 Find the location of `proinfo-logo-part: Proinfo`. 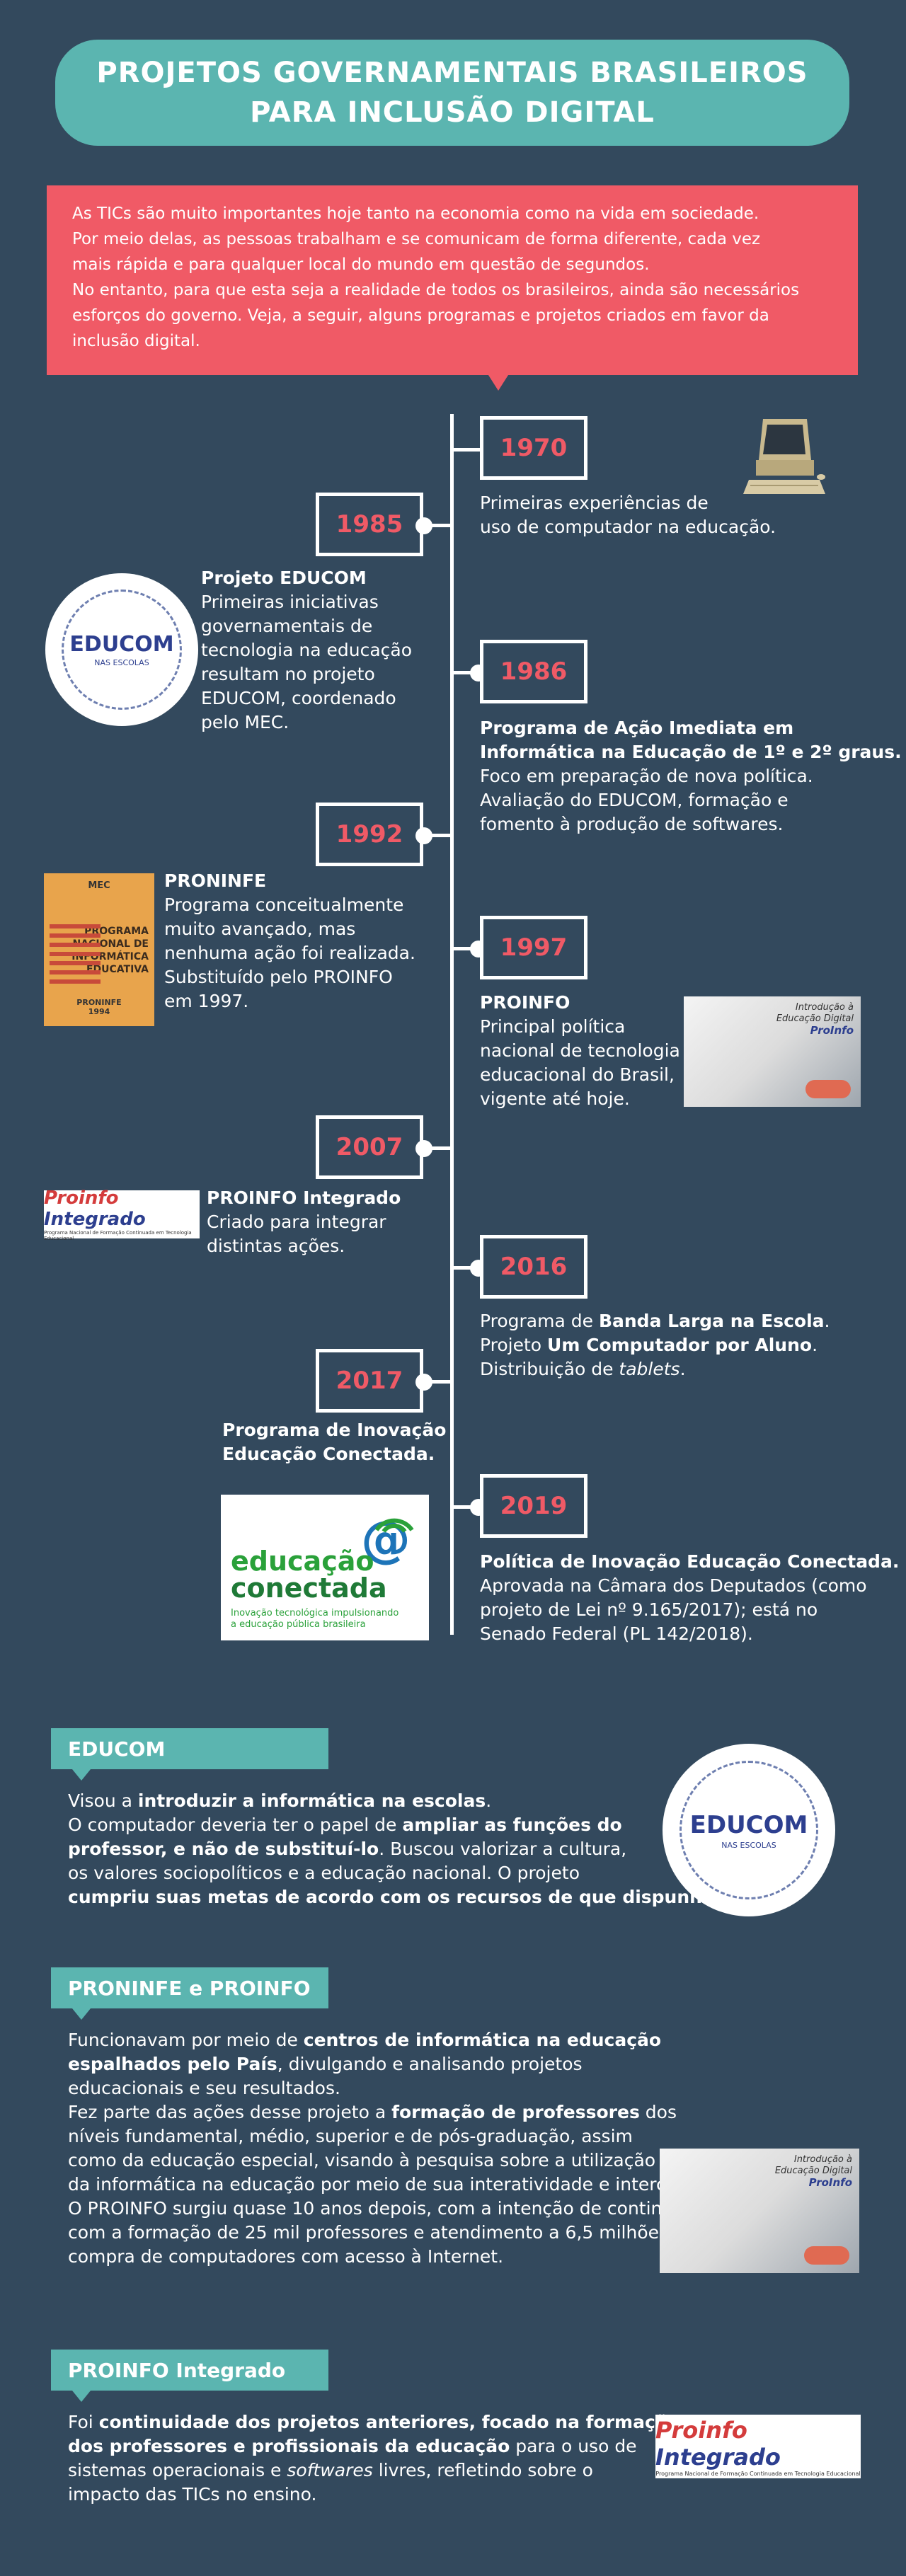

proinfo-logo-part: Proinfo is located at coordinates (81, 1199).